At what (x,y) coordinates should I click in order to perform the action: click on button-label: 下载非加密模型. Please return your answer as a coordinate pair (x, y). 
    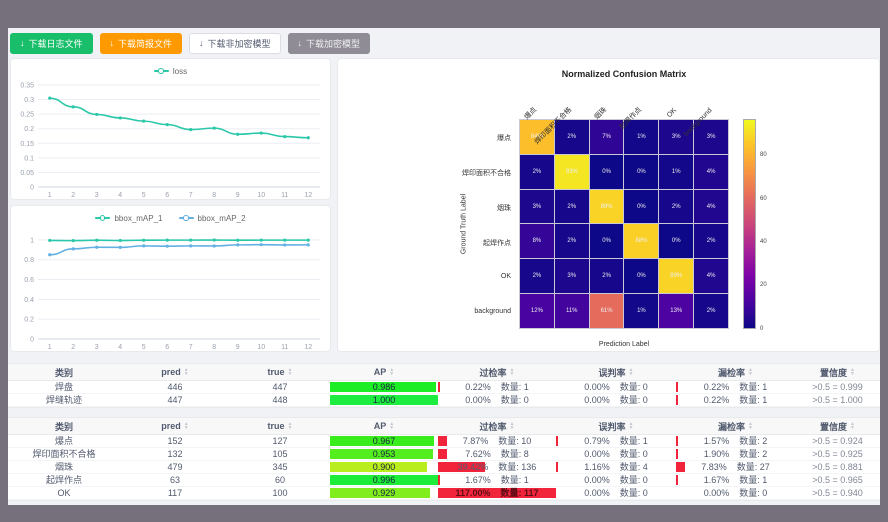
    Looking at the image, I should click on (239, 44).